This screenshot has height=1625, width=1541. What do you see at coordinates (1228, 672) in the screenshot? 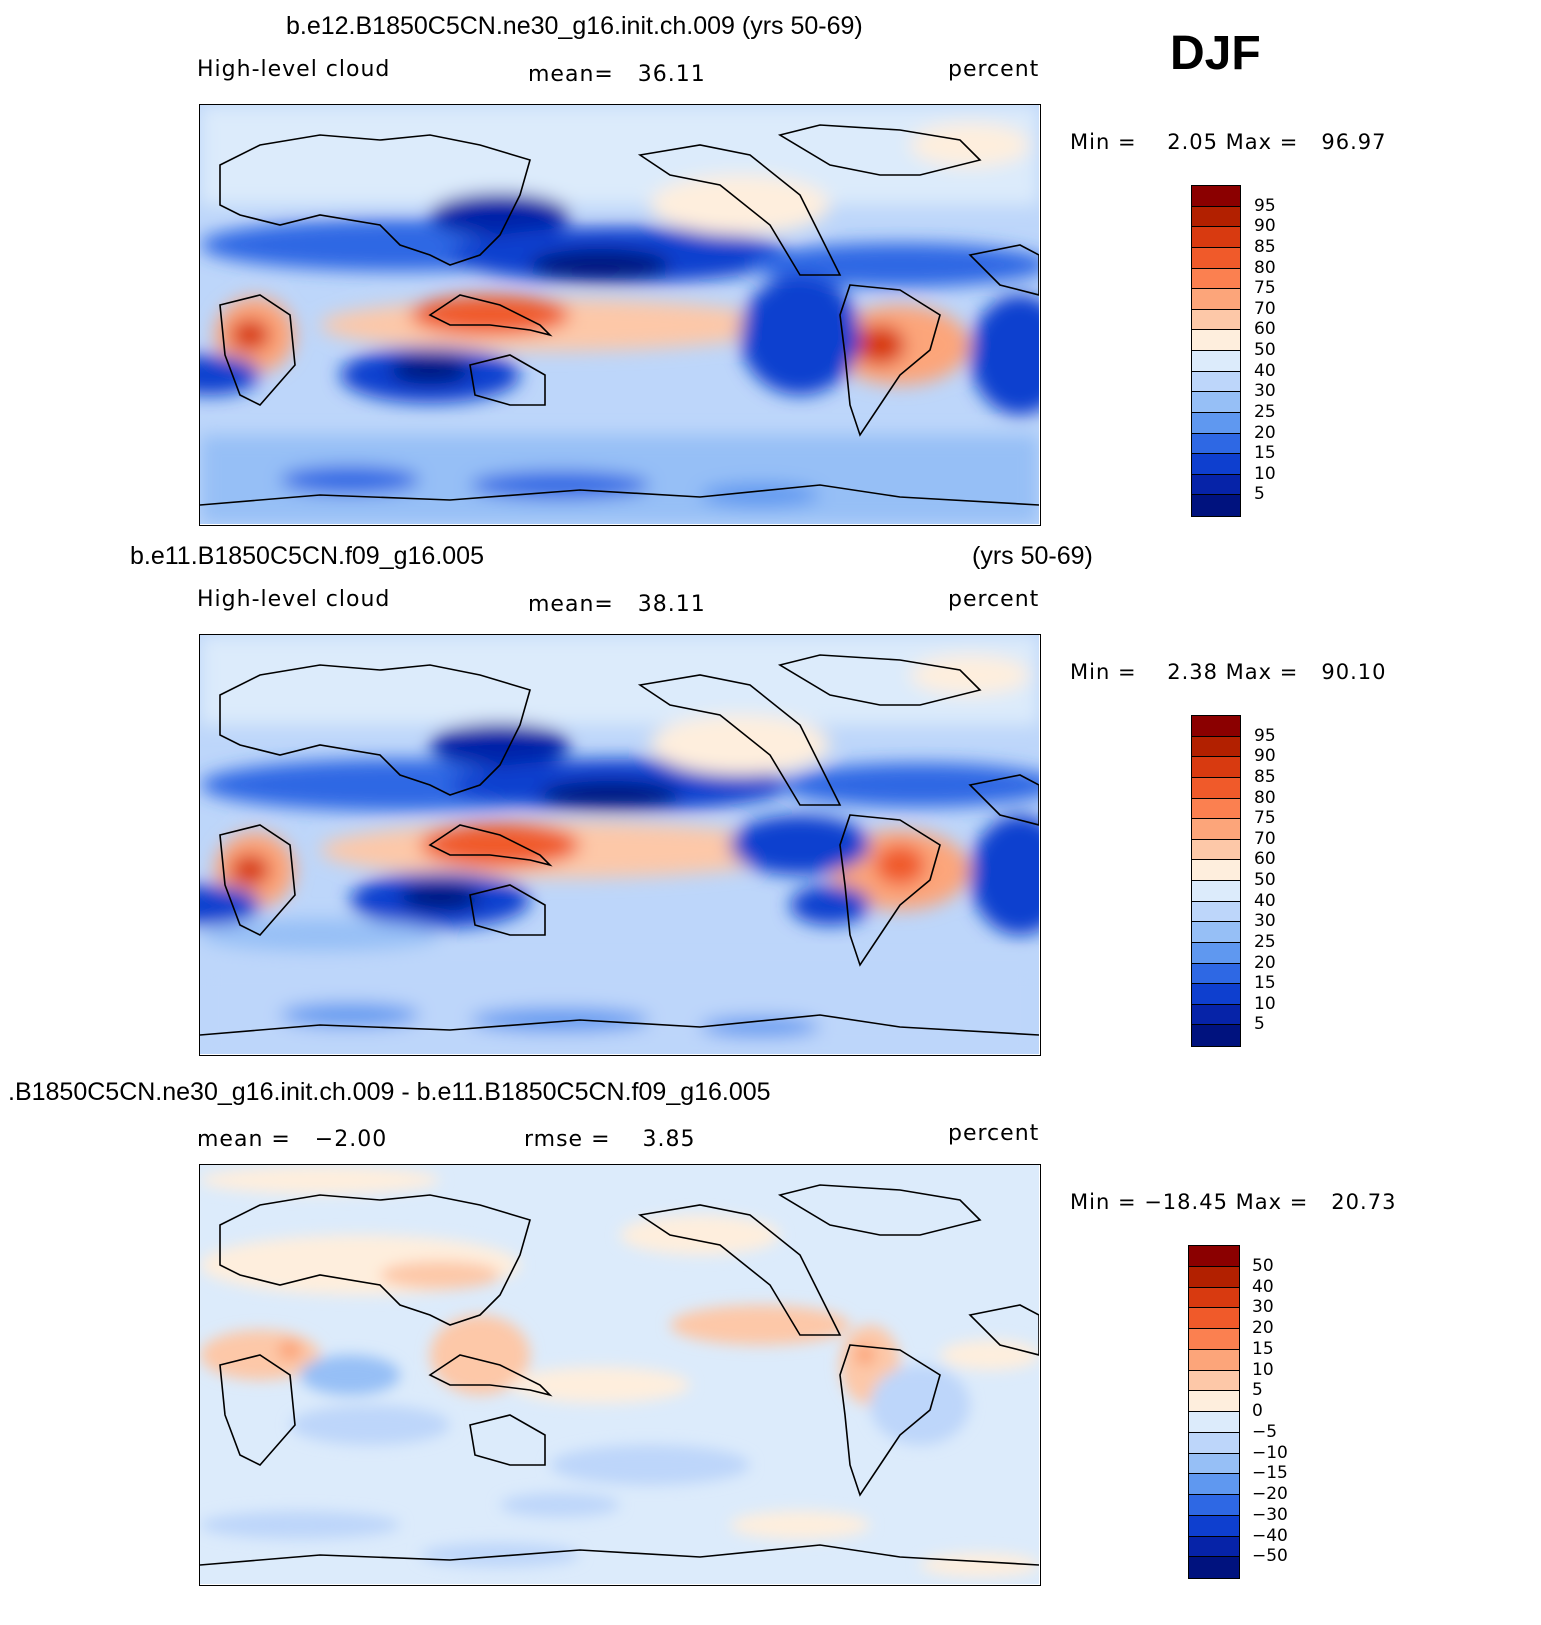
I see `panel2-minmax: Min = 2.38 Max = 90.10` at bounding box center [1228, 672].